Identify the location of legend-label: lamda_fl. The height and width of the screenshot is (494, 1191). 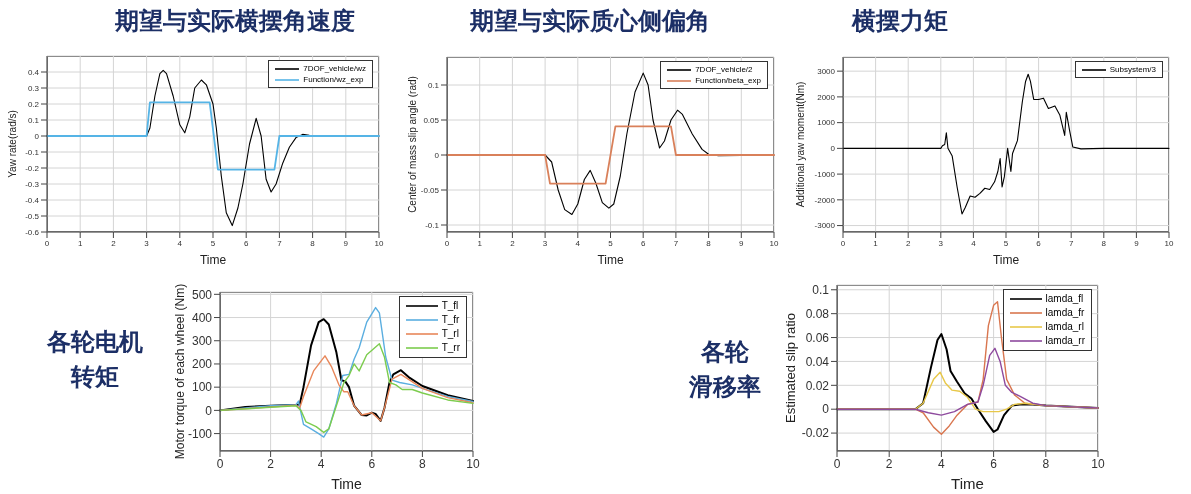
(1064, 299).